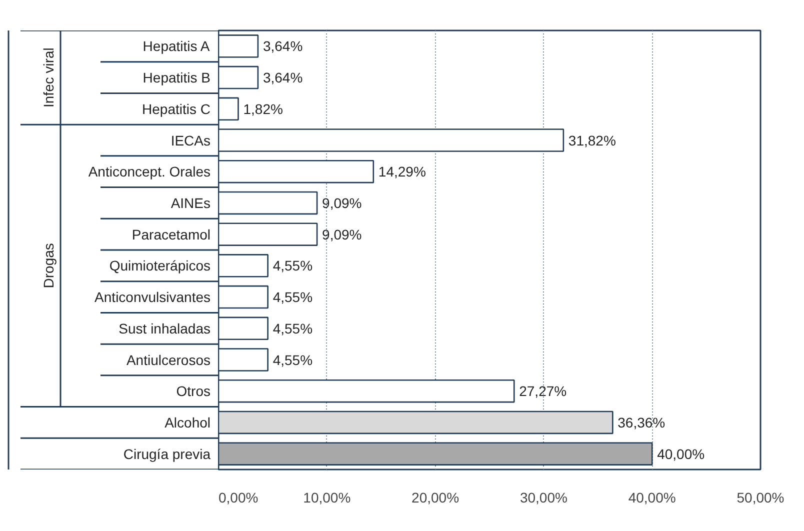 The width and height of the screenshot is (804, 531). What do you see at coordinates (681, 454) in the screenshot?
I see `data-label: 40,00%` at bounding box center [681, 454].